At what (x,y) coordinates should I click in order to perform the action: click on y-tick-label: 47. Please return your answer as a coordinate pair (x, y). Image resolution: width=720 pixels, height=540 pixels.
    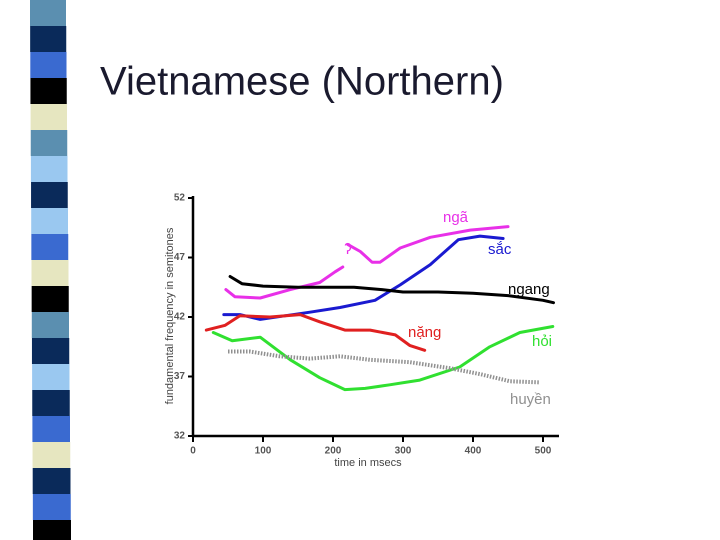
    Looking at the image, I should click on (180, 257).